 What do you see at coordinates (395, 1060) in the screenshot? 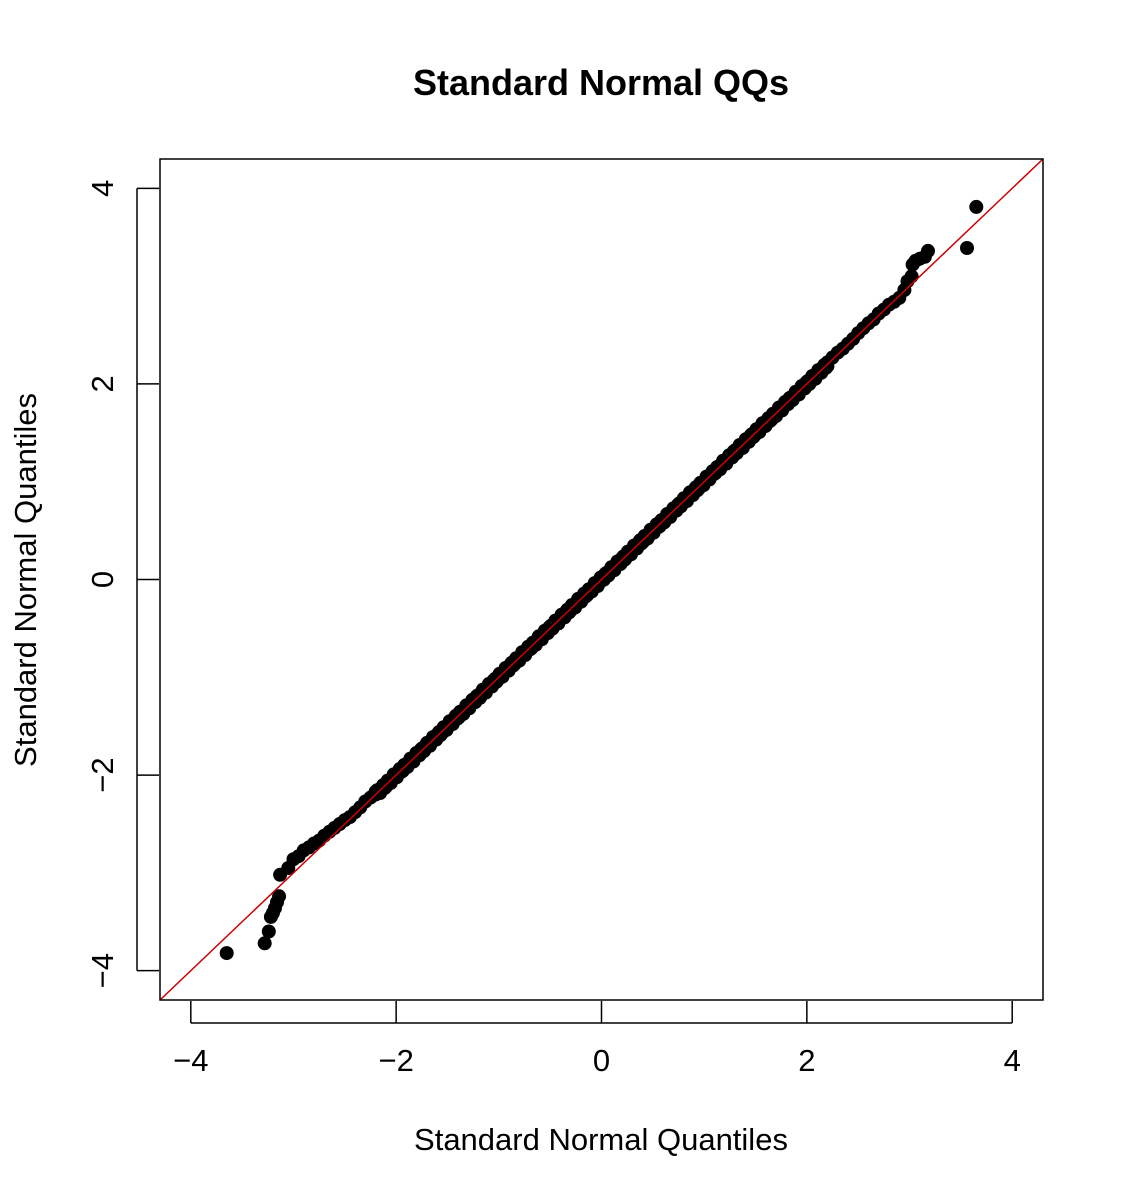
I see `x-tick-label: −2` at bounding box center [395, 1060].